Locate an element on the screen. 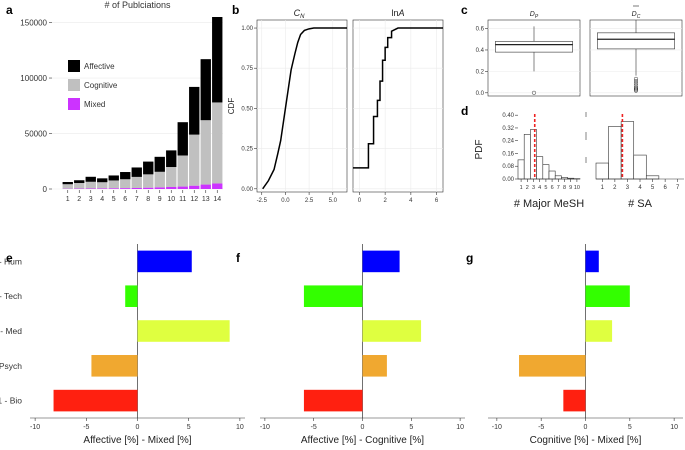 The width and height of the screenshot is (685, 450). chart-b1: -2.5 0.0 2.5 5.0 0.00 0.25 0.50 0.75 1.00 CDF CN is located at coordinates (287, 106).